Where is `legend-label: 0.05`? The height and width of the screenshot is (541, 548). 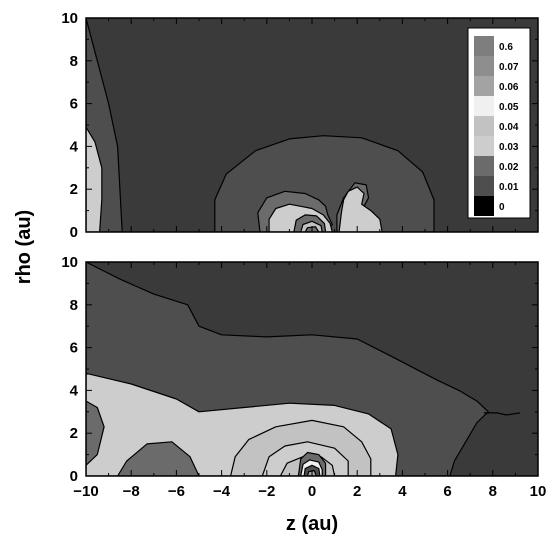 legend-label: 0.05 is located at coordinates (509, 107).